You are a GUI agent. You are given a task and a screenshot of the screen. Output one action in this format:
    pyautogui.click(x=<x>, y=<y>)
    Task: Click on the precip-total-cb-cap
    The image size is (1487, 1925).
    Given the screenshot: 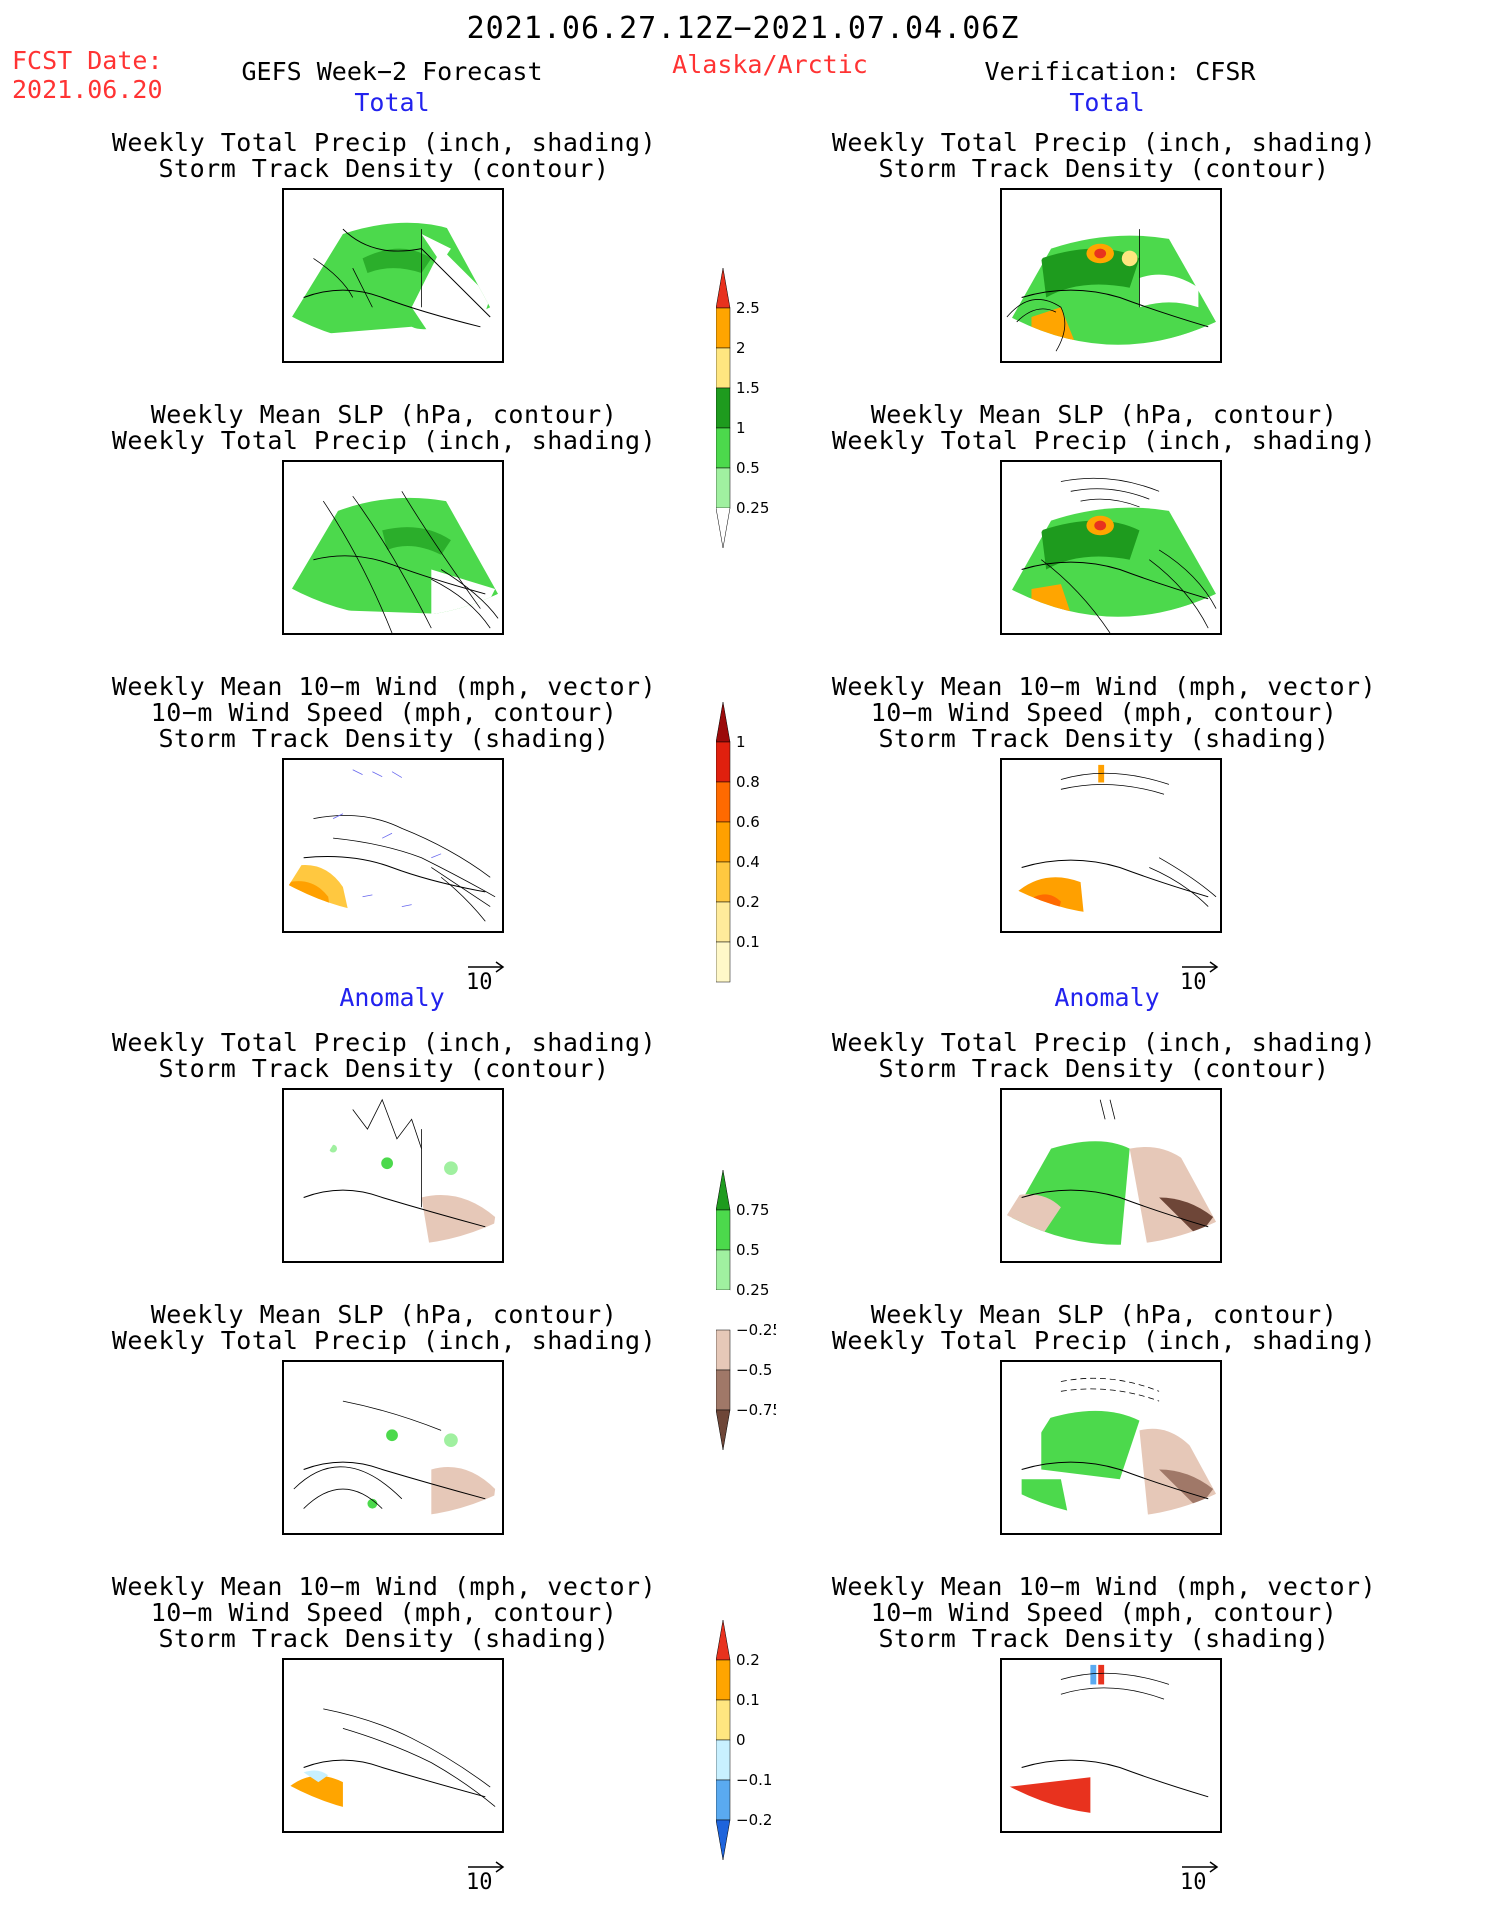 What is the action you would take?
    pyautogui.click(x=723, y=288)
    